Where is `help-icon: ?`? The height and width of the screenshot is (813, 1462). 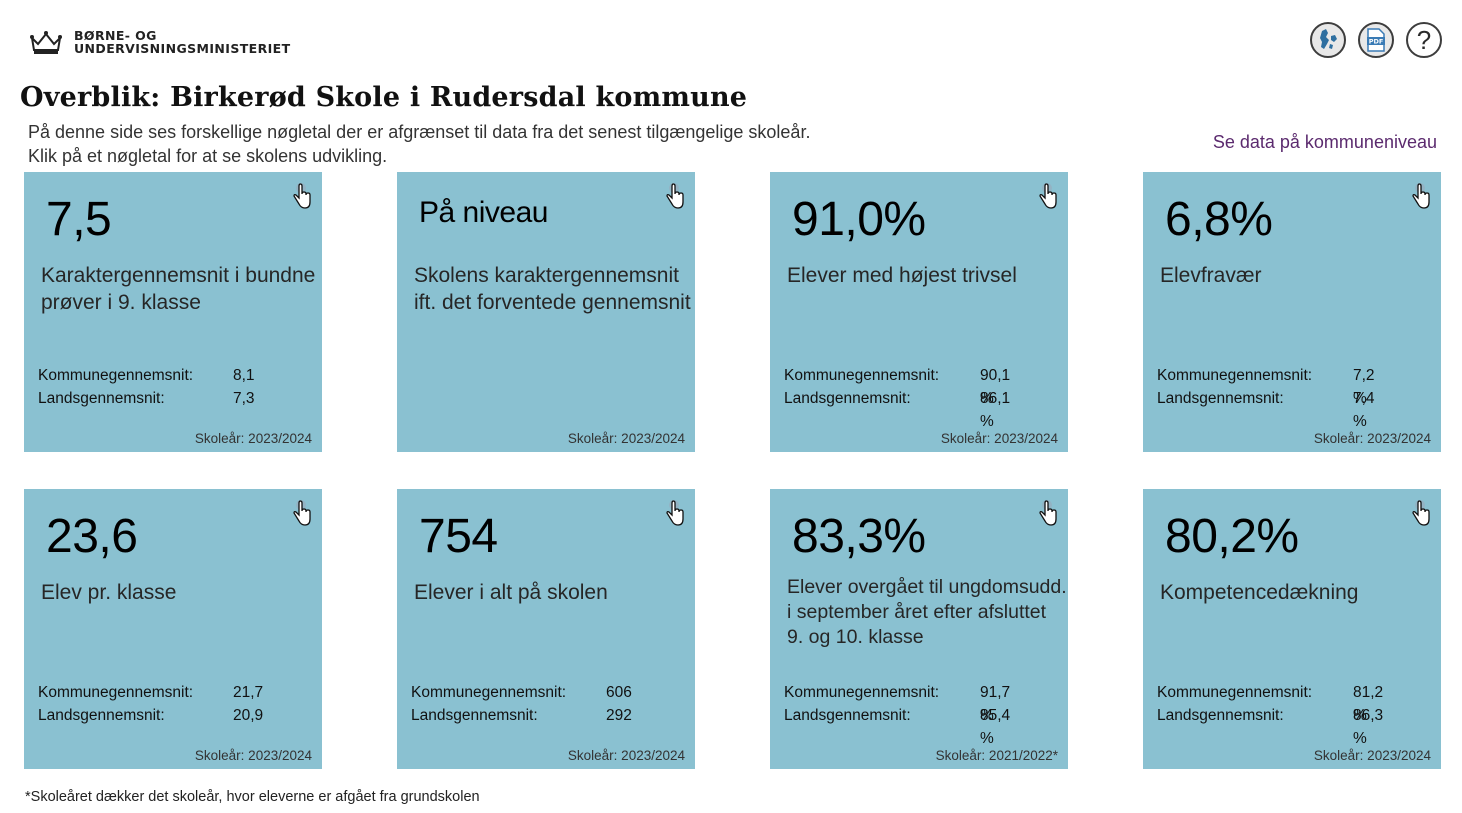
help-icon: ? is located at coordinates (1424, 40).